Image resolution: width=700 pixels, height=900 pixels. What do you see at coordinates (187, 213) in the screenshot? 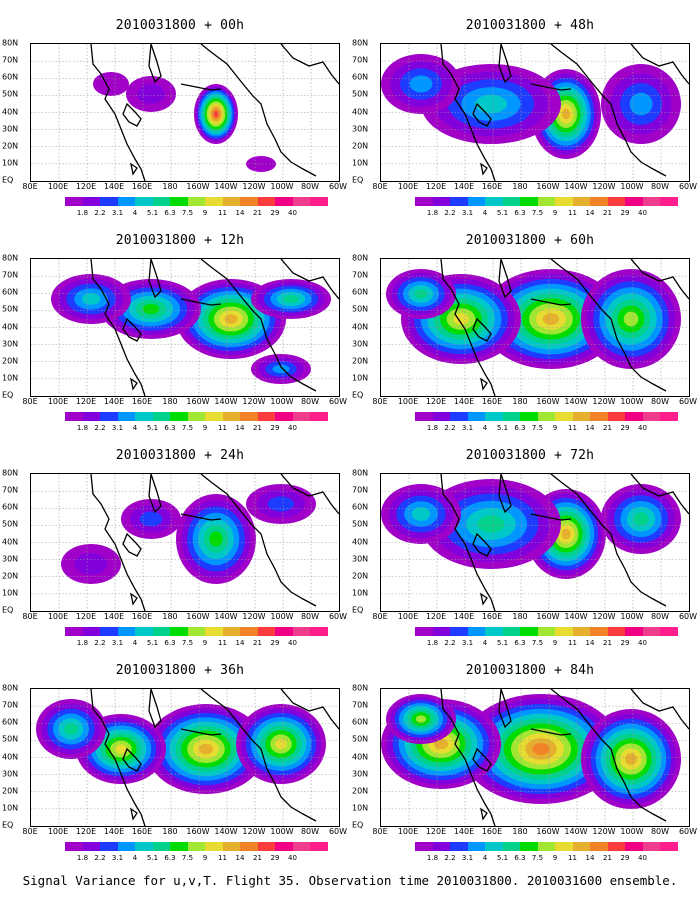
I see `colorbar-tick-label: 7.5` at bounding box center [187, 213].